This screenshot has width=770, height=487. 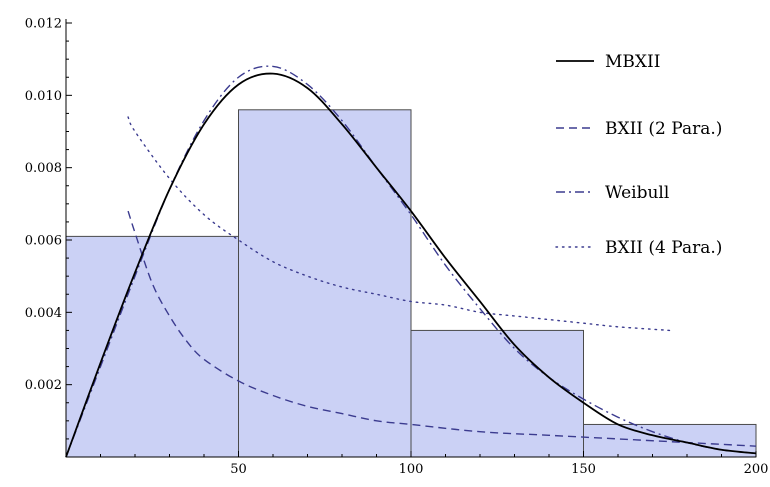 I want to click on x-tick-label: 200, so click(x=756, y=469).